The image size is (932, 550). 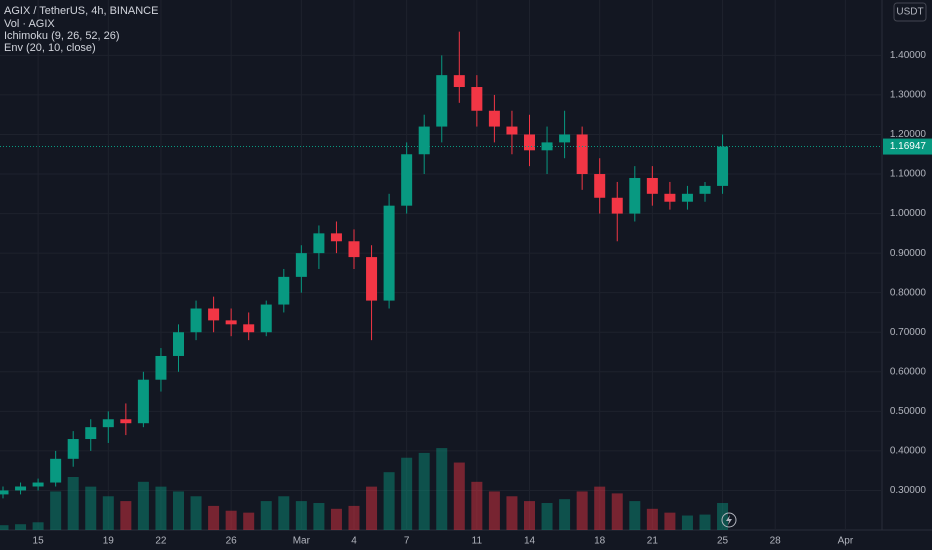 What do you see at coordinates (302, 541) in the screenshot?
I see `x-tick-label: Mar` at bounding box center [302, 541].